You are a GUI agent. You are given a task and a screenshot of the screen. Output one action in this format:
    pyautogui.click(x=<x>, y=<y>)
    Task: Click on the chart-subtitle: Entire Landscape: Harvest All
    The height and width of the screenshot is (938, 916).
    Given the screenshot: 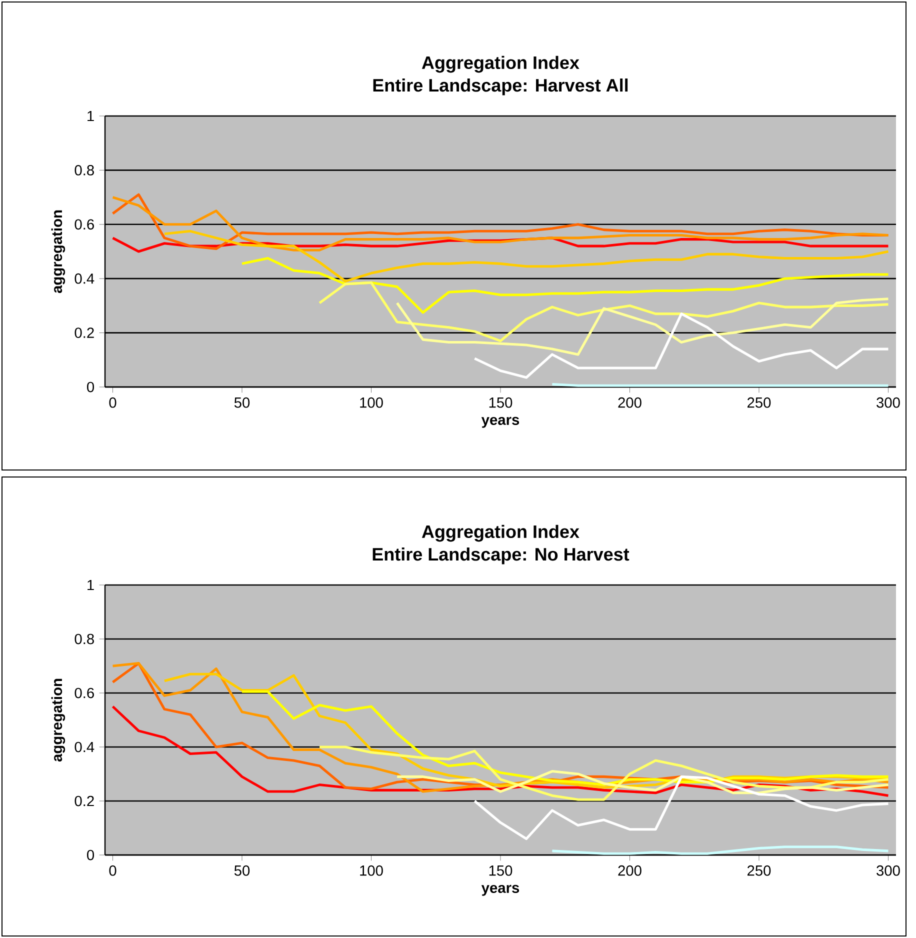 What is the action you would take?
    pyautogui.click(x=500, y=87)
    